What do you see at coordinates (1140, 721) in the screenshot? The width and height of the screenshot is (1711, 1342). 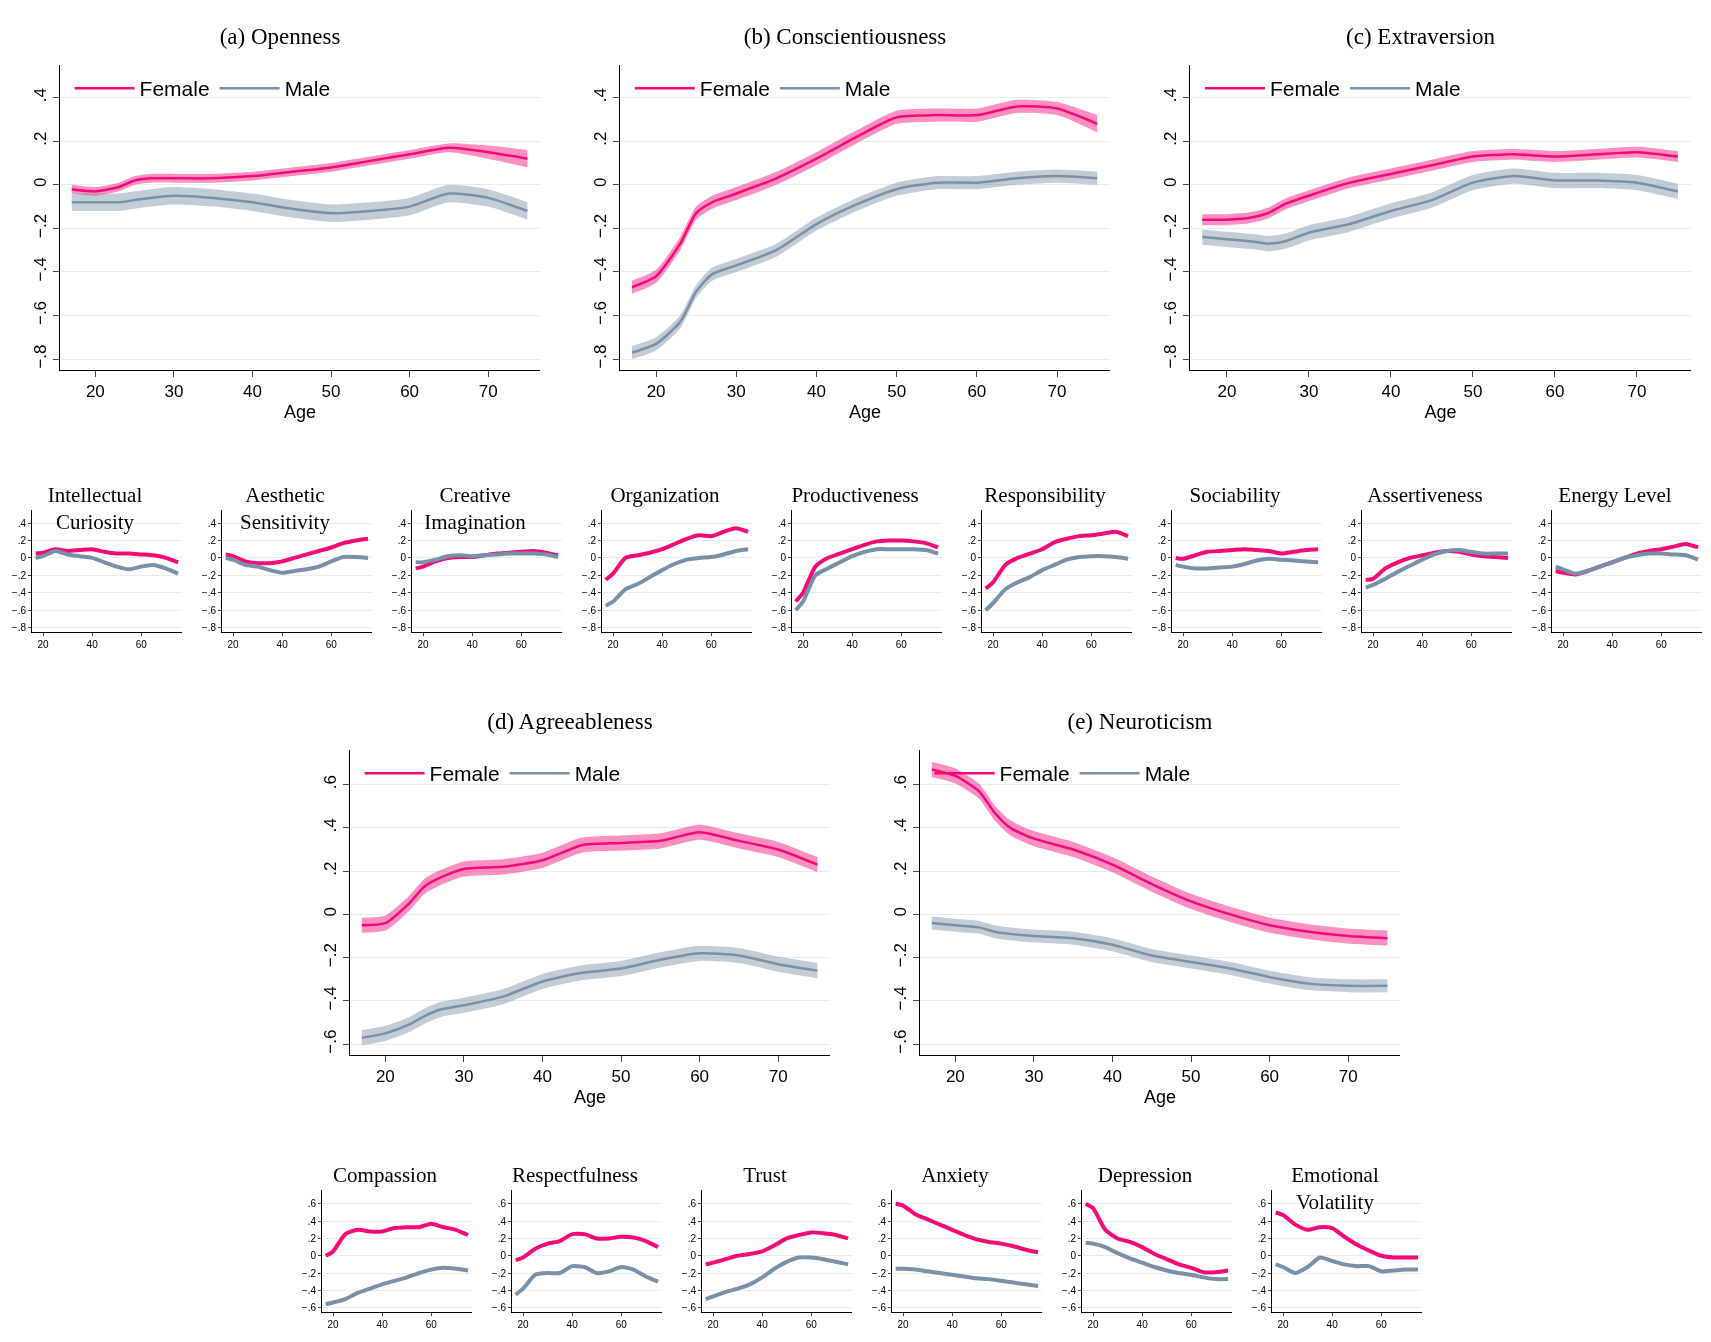 I see `chart-title: (e) Neuroticism` at bounding box center [1140, 721].